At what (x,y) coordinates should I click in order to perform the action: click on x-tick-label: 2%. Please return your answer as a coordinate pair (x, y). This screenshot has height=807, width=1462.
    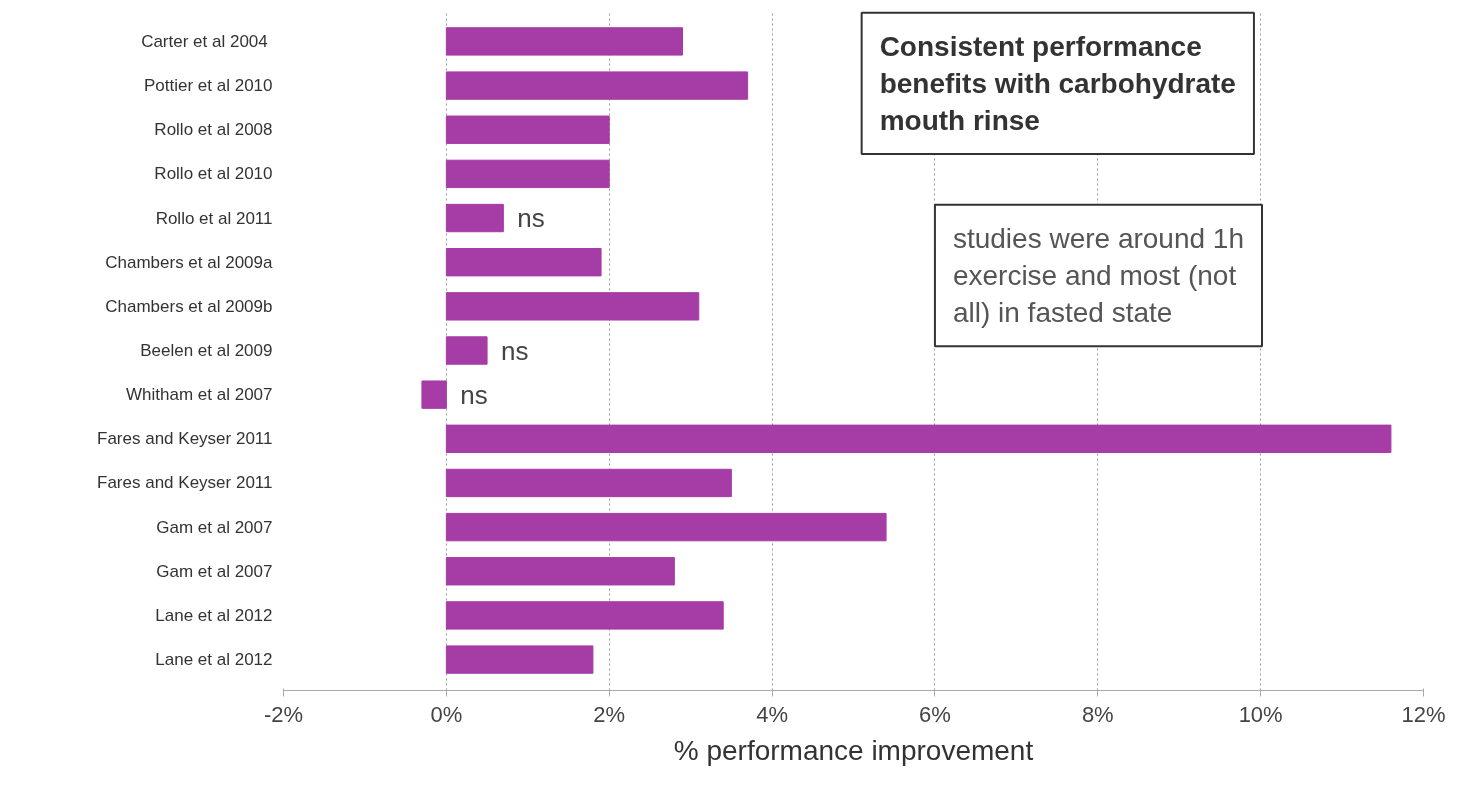
    Looking at the image, I should click on (609, 714).